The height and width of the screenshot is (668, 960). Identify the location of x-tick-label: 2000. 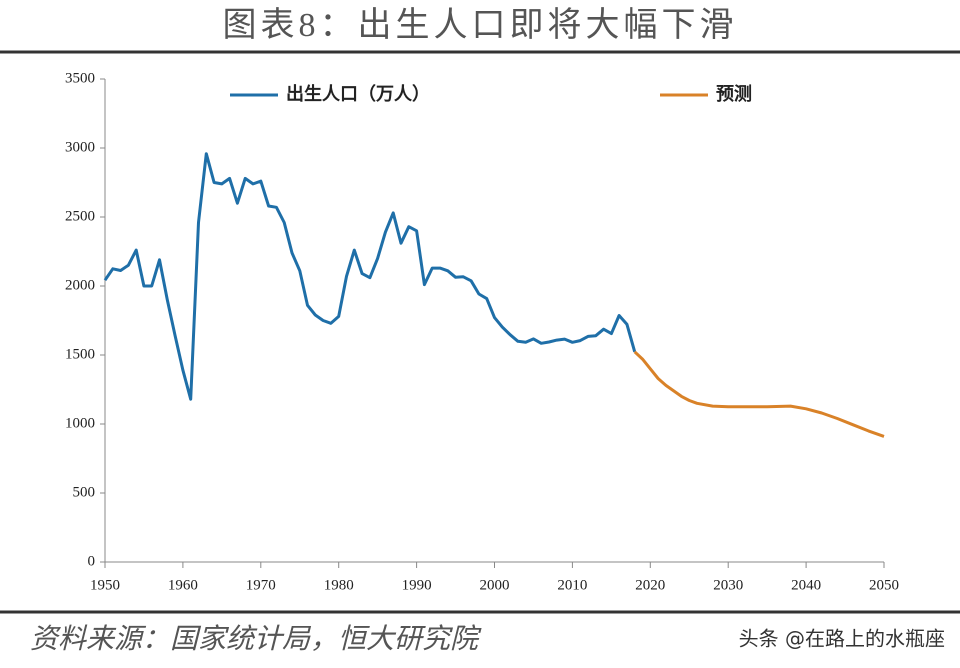
(495, 585).